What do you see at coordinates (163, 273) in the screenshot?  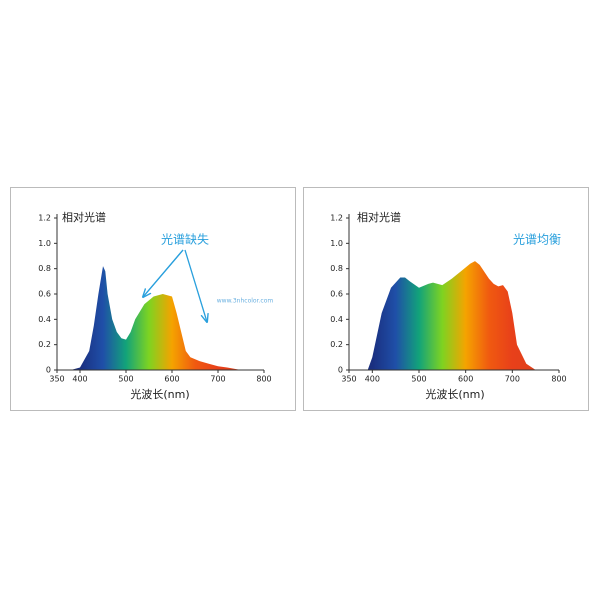 I see `annotation-arrow` at bounding box center [163, 273].